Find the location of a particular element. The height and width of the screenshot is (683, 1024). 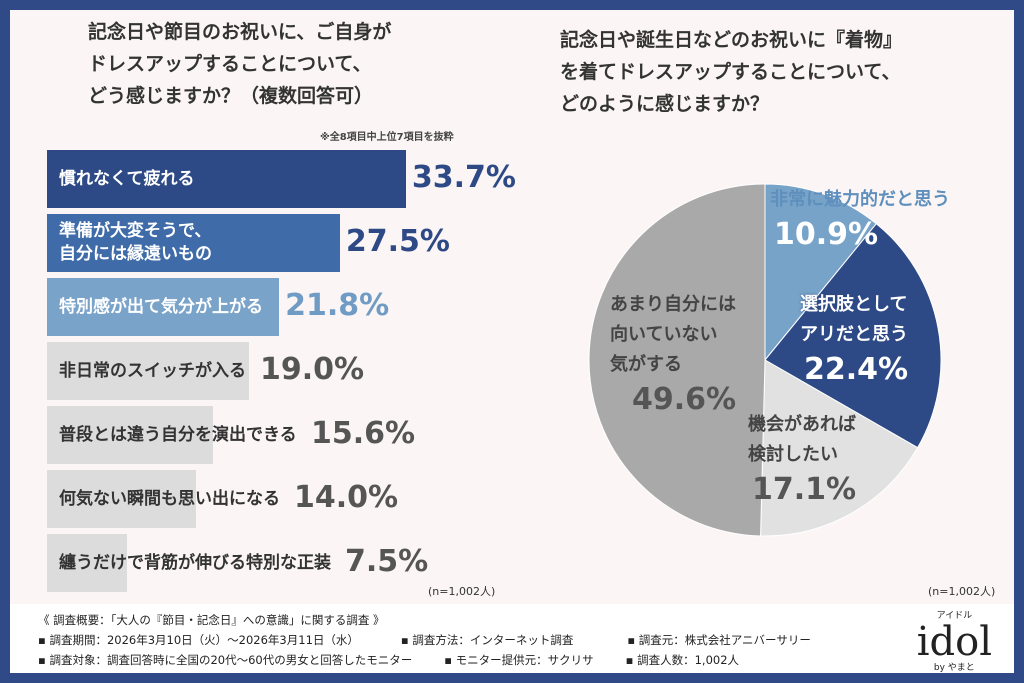

bar: 何気ない瞬間も思い出になる is located at coordinates (163, 499).